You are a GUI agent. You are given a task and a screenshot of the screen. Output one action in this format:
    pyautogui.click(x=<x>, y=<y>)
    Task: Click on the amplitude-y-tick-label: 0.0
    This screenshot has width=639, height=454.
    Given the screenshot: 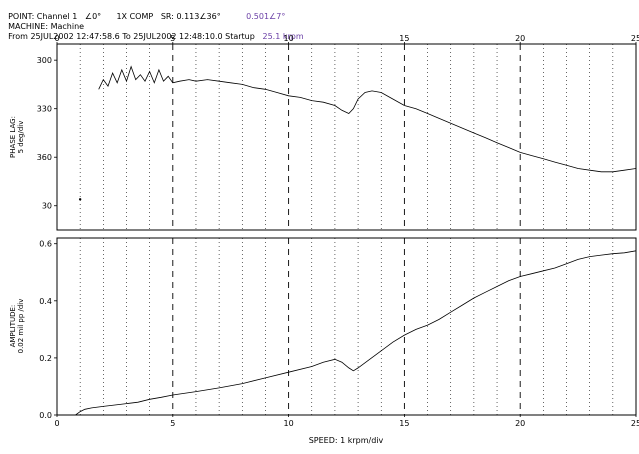 What is the action you would take?
    pyautogui.click(x=45, y=415)
    